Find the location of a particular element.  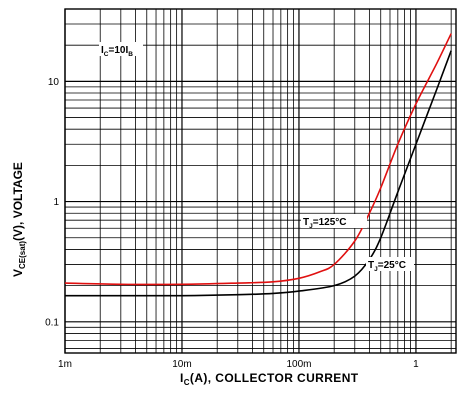

y-tick-label: 1 is located at coordinates (56, 202).